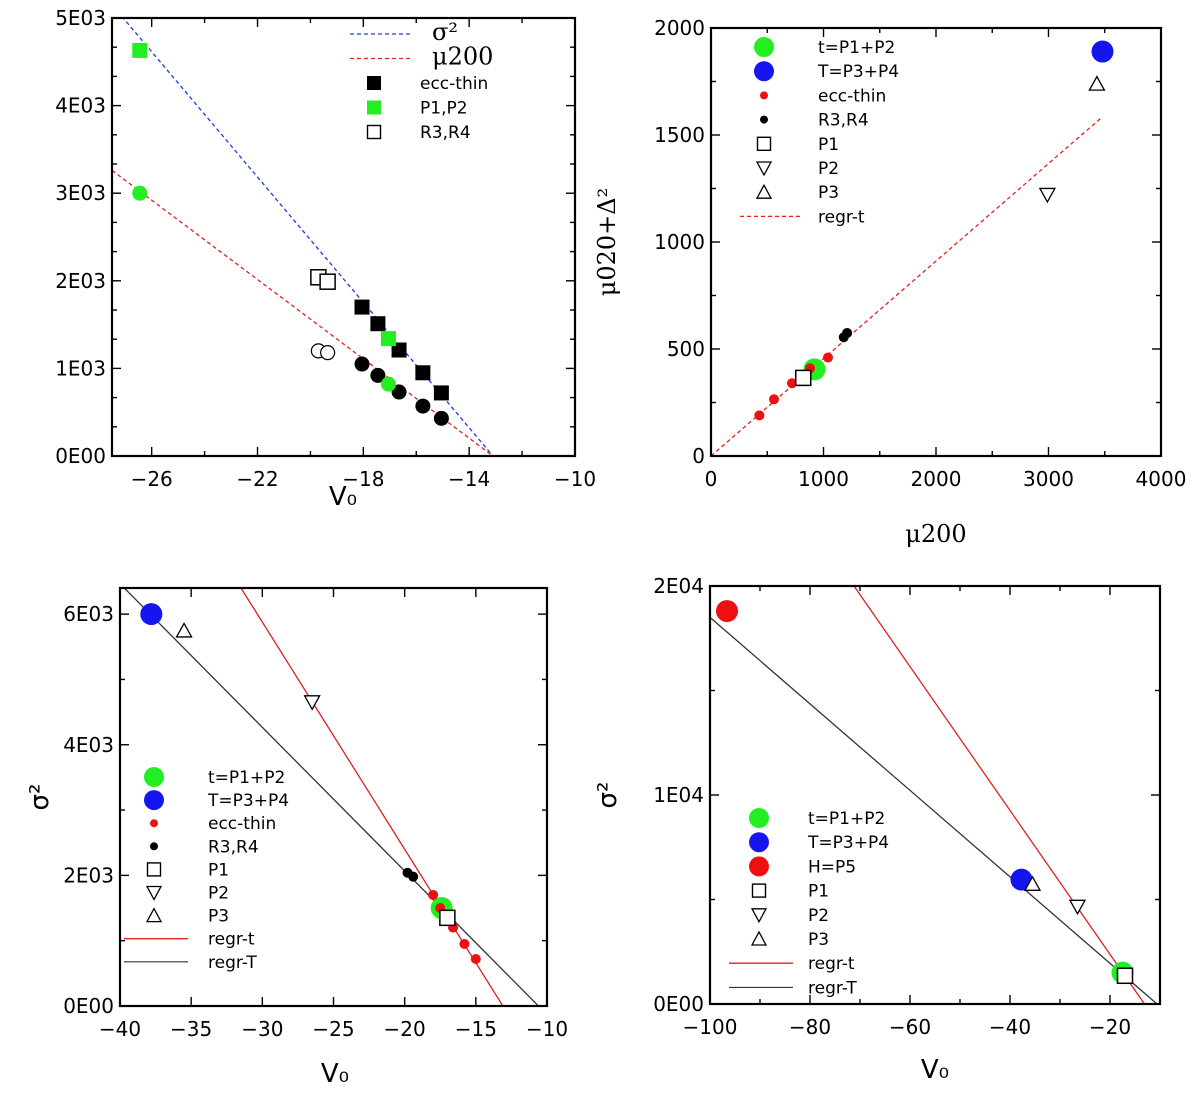 This screenshot has width=1200, height=1096. What do you see at coordinates (151, 614) in the screenshot?
I see `data-point-T-P3-P4` at bounding box center [151, 614].